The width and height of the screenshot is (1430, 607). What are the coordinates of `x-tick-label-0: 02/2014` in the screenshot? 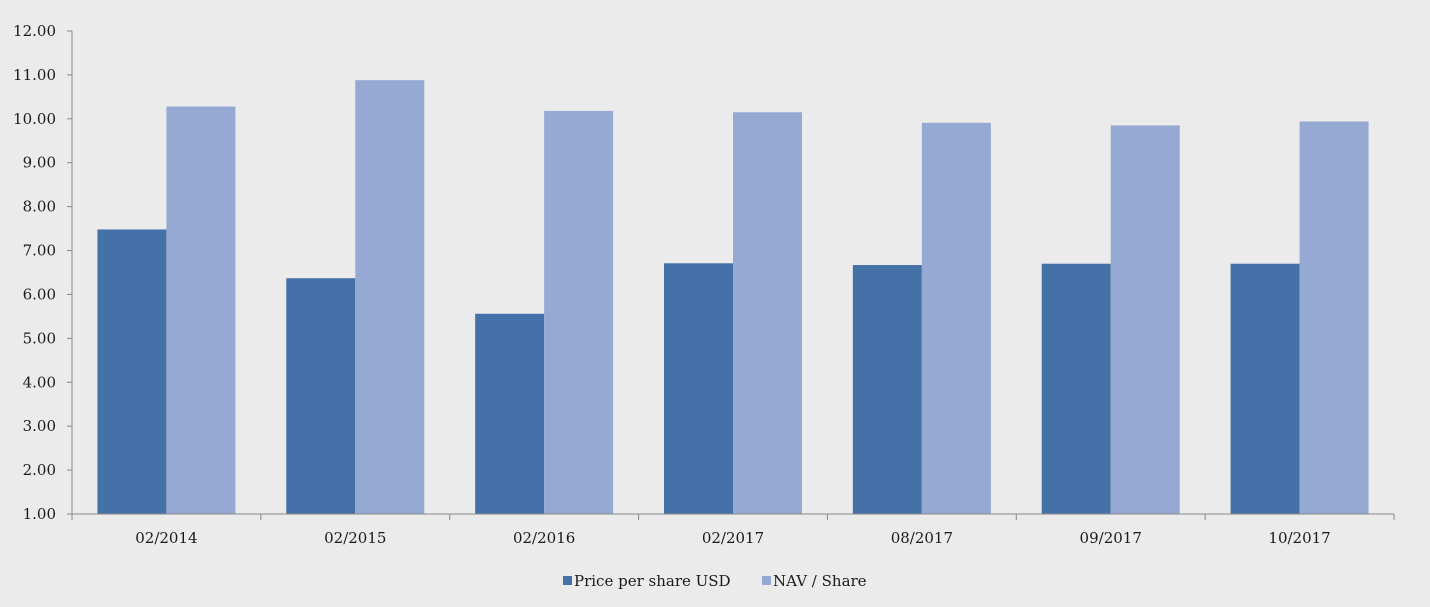 It's located at (166, 538).